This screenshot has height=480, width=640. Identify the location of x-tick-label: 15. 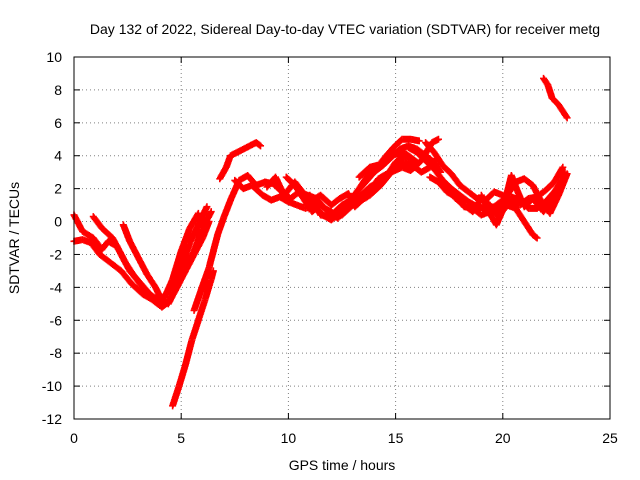
(396, 438).